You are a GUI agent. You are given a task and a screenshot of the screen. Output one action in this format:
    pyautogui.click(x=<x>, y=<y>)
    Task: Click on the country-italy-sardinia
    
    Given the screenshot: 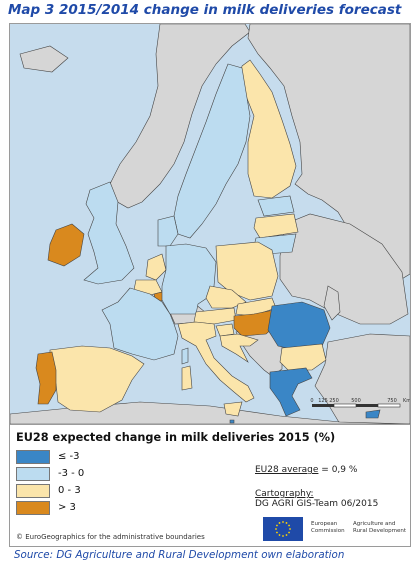 What is the action you would take?
    pyautogui.click(x=187, y=378)
    